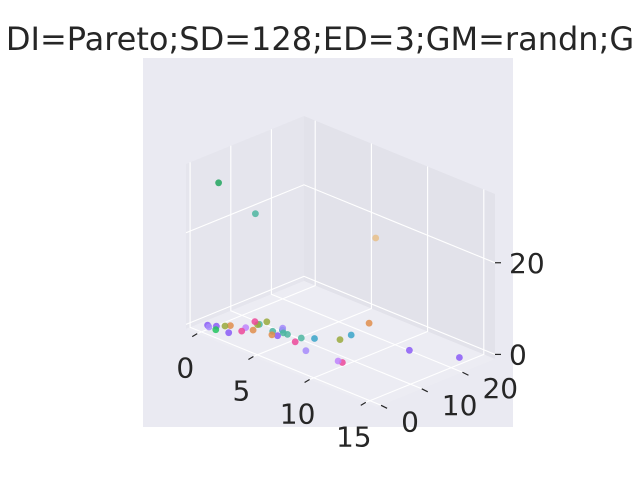 The image size is (640, 480). What do you see at coordinates (410, 421) in the screenshot?
I see `tick-label-y: 0` at bounding box center [410, 421].